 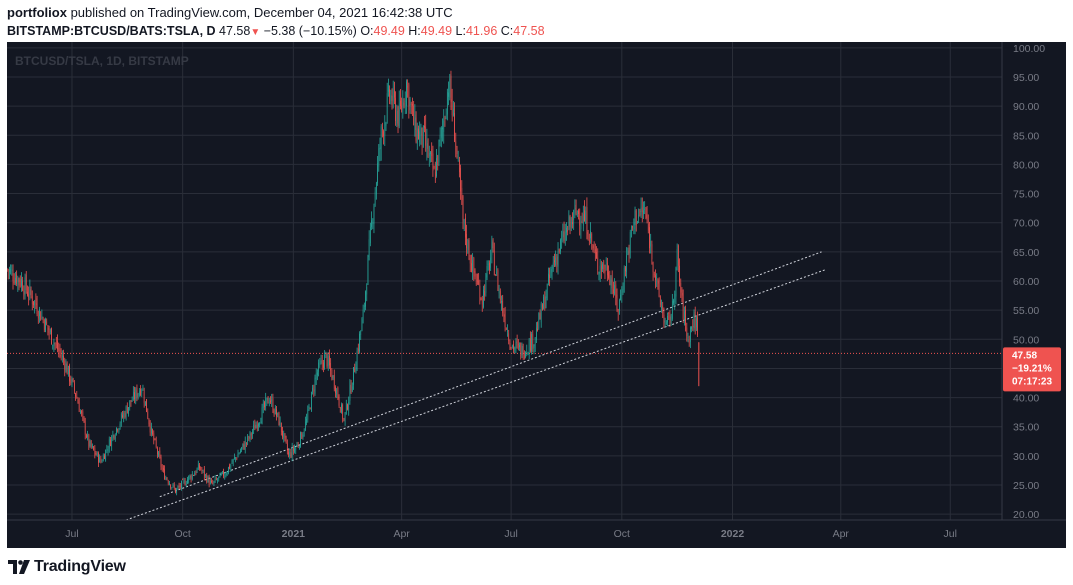 I want to click on price-tick-label: 35.00, so click(x=1026, y=428).